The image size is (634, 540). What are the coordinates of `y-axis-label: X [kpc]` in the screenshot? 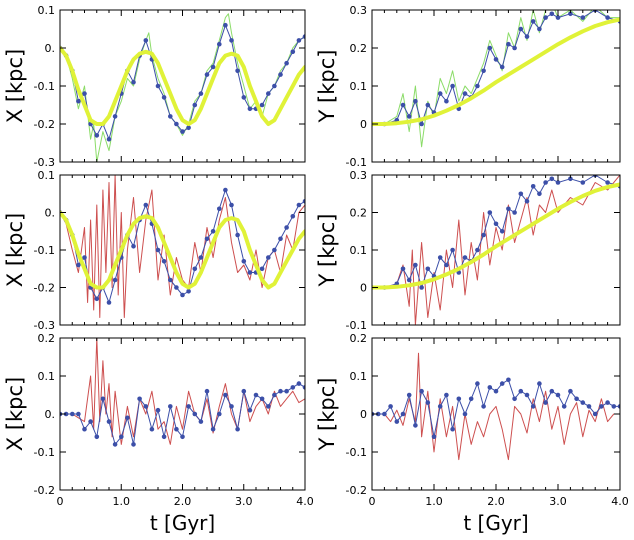 It's located at (15, 86).